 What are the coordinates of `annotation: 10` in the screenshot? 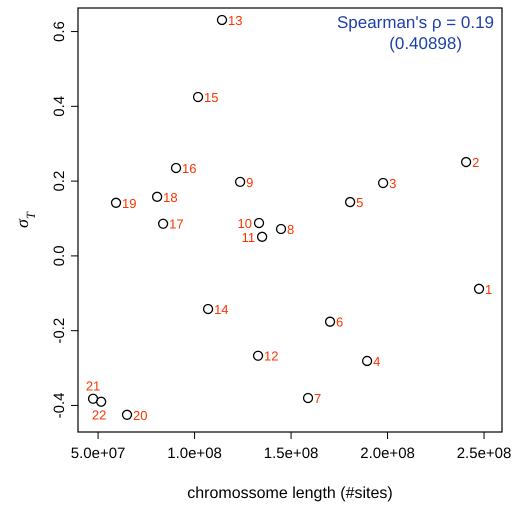 It's located at (245, 223).